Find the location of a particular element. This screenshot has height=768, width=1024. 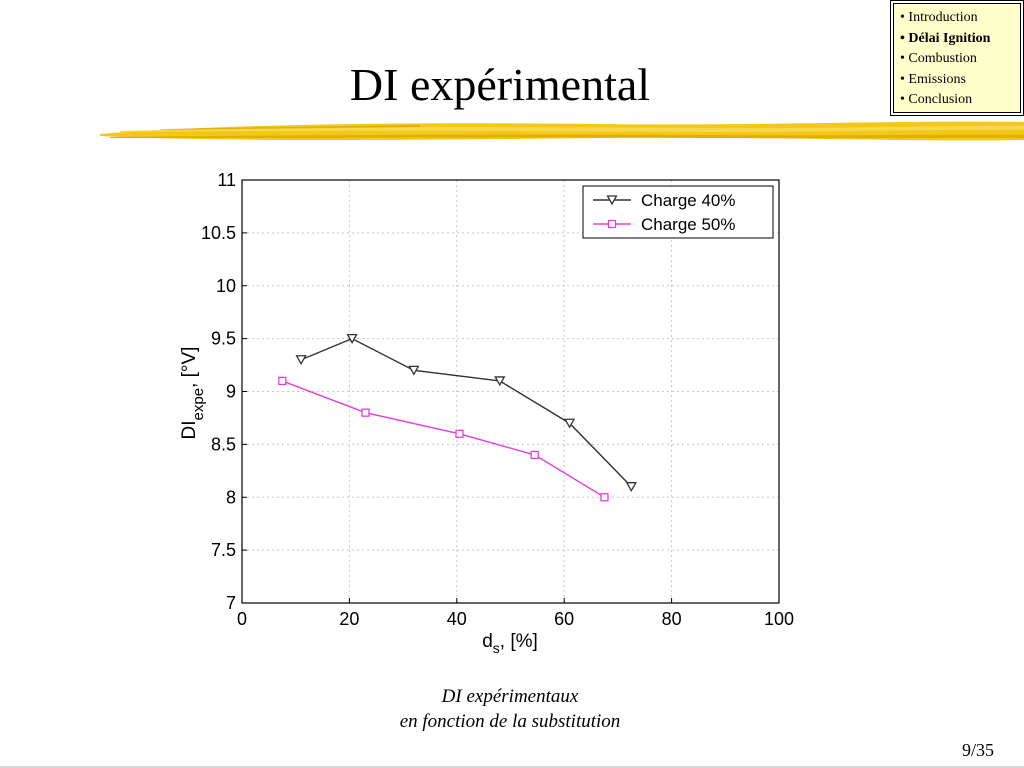

y-tick-label: 10 is located at coordinates (226, 286).